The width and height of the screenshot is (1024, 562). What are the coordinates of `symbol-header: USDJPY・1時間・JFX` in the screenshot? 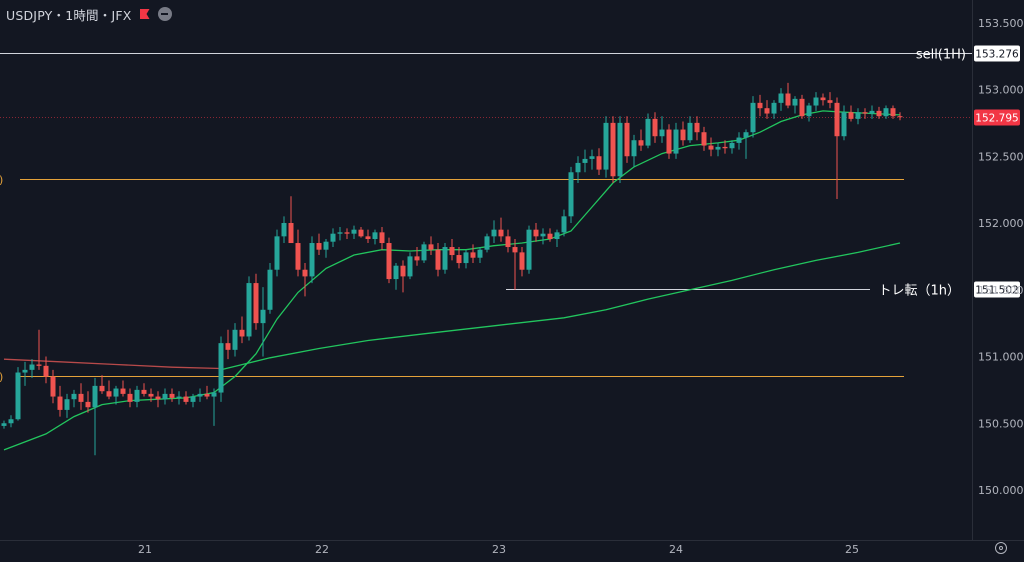 It's located at (89, 14).